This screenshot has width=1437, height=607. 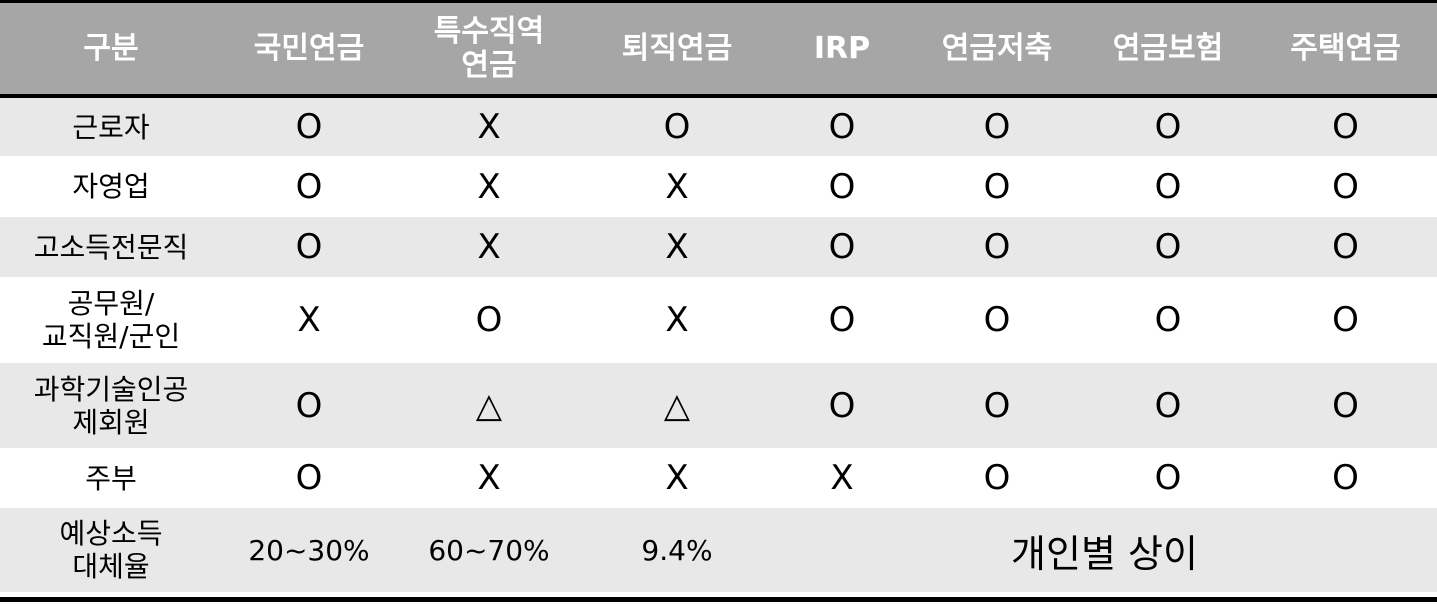 I want to click on table-row: 근로자 O X O O O O O, so click(x=718, y=126).